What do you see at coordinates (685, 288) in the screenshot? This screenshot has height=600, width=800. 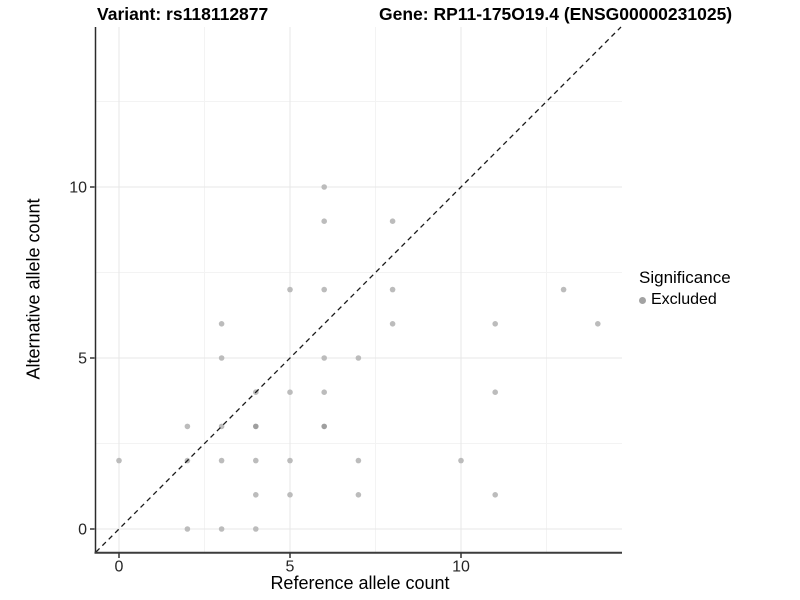 I see `legend: Significance Excluded` at bounding box center [685, 288].